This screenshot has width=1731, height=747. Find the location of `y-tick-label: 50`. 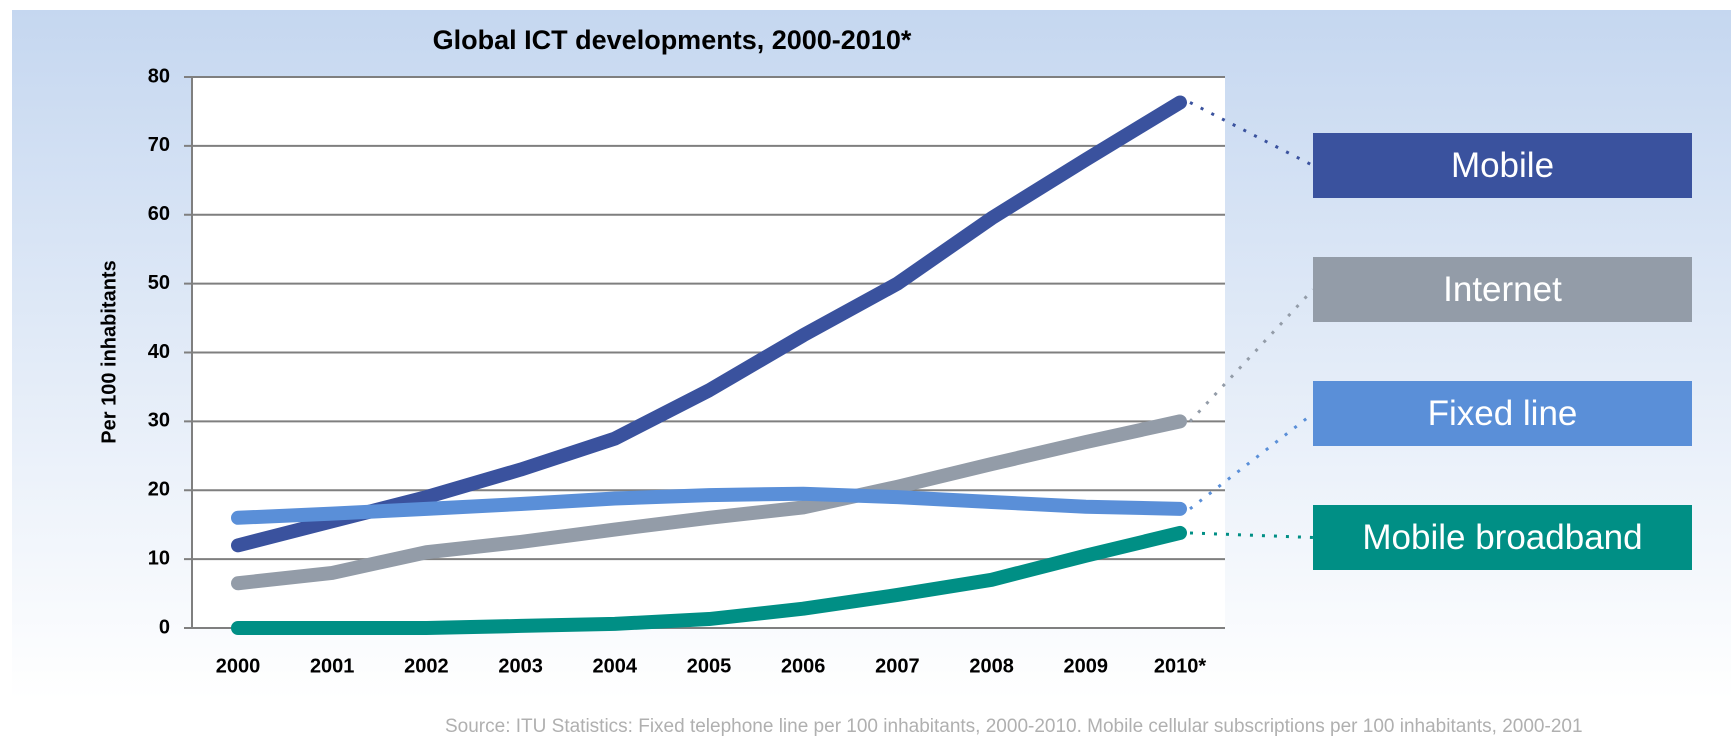

y-tick-label: 50 is located at coordinates (159, 283).